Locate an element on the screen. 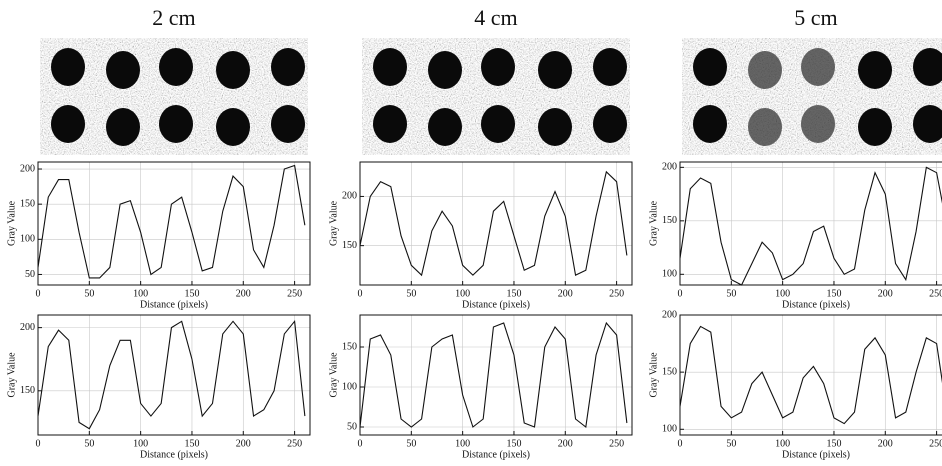  column-title: 4 cm is located at coordinates (495, 17).